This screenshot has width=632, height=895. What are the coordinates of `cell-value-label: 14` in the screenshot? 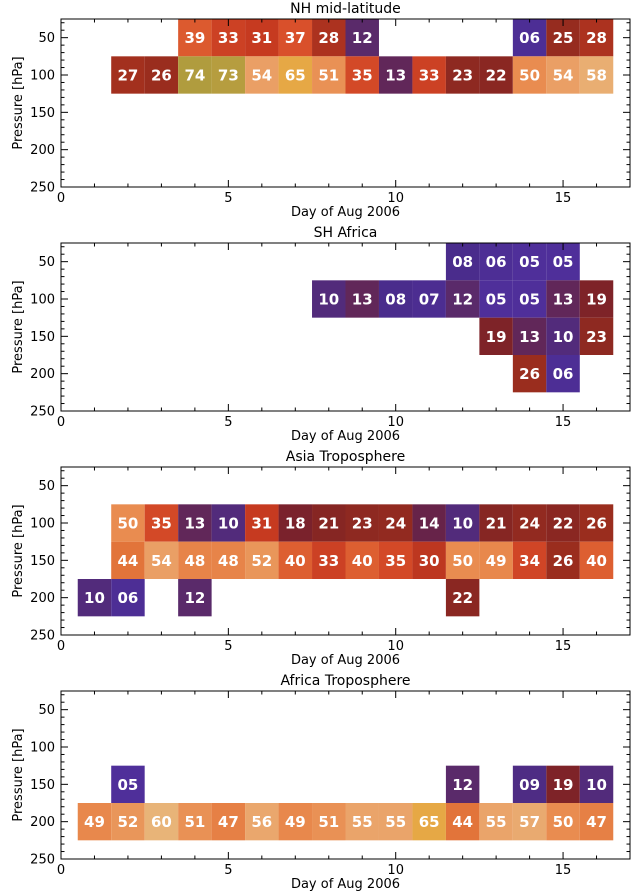 It's located at (429, 524).